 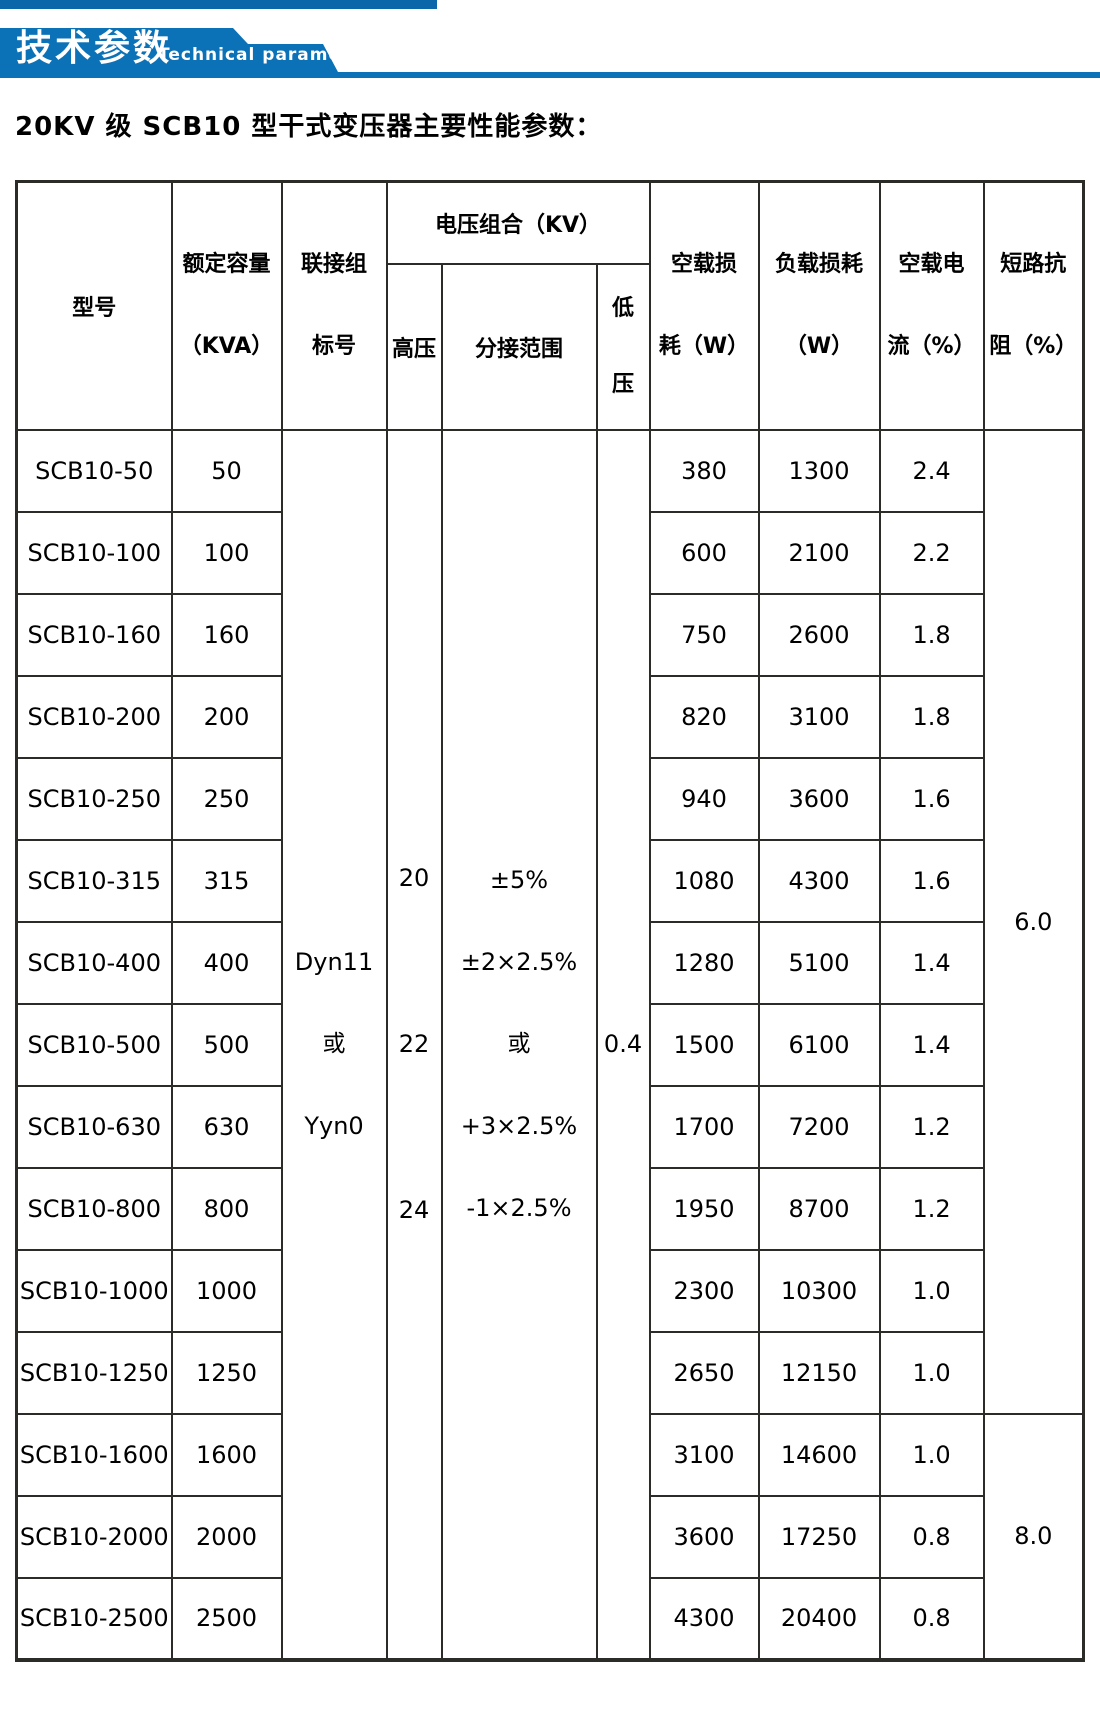 I want to click on model-cell: SCB10-630, so click(x=94, y=1126).